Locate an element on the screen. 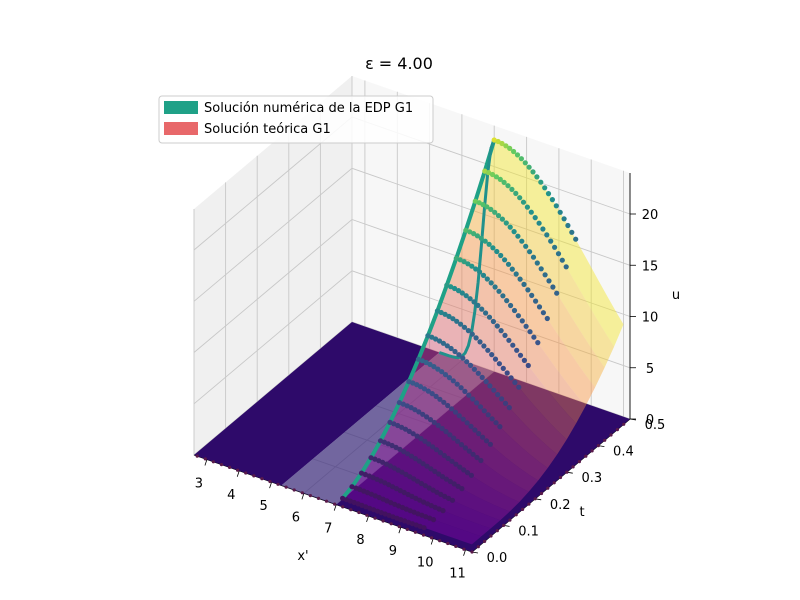 The image size is (800, 600). t-tick-label: 0.0 is located at coordinates (497, 558).